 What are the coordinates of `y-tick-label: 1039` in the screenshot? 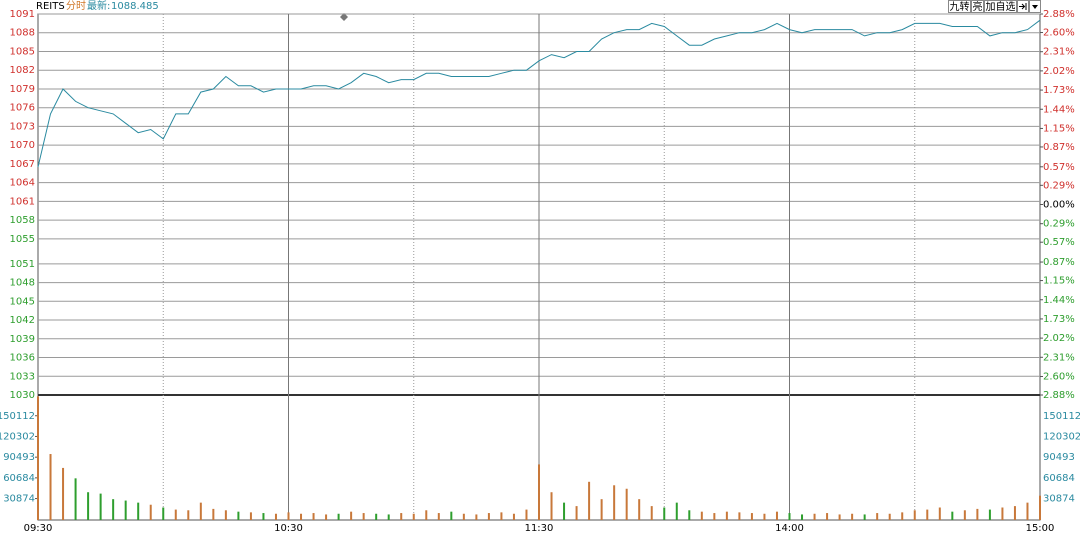 It's located at (22, 339).